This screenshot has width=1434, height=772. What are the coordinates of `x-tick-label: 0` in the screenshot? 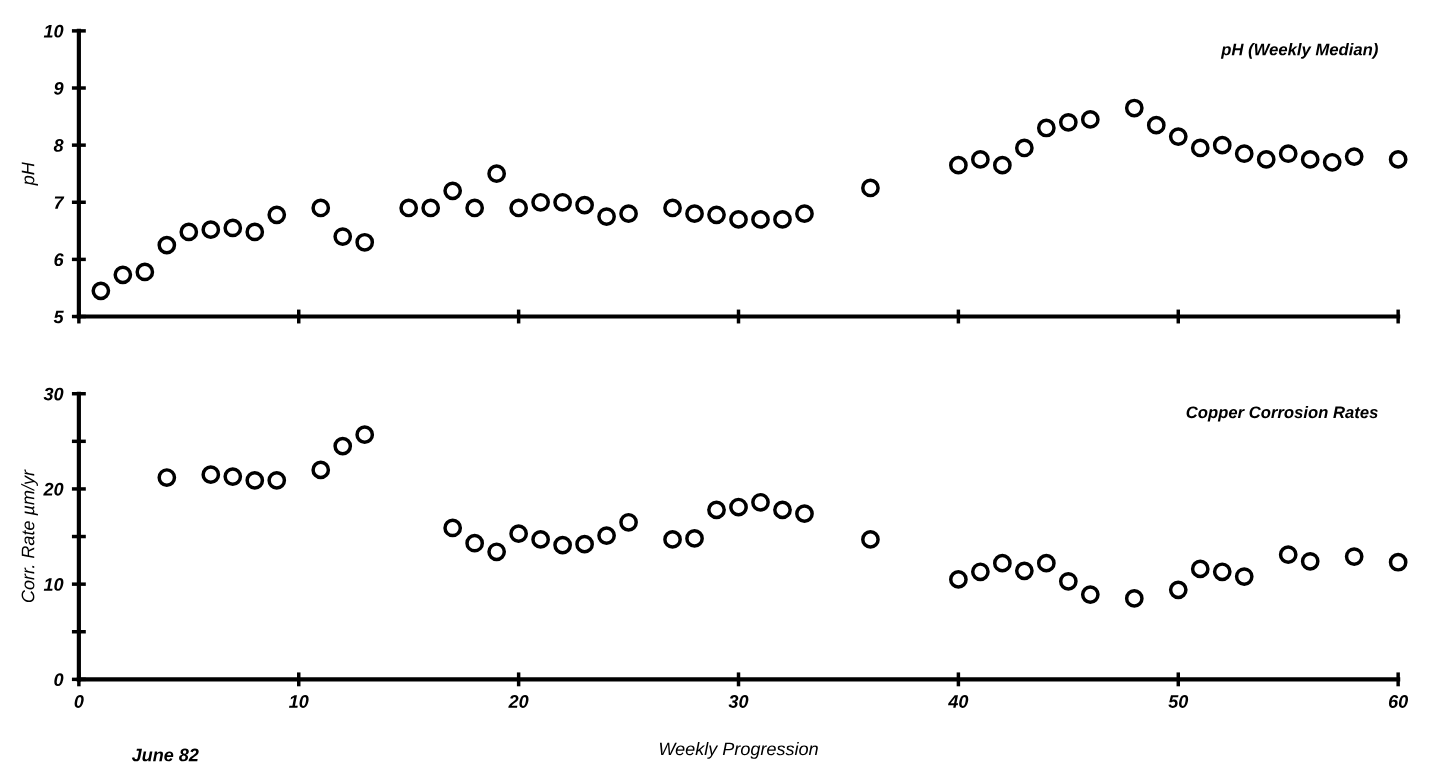 It's located at (79, 701).